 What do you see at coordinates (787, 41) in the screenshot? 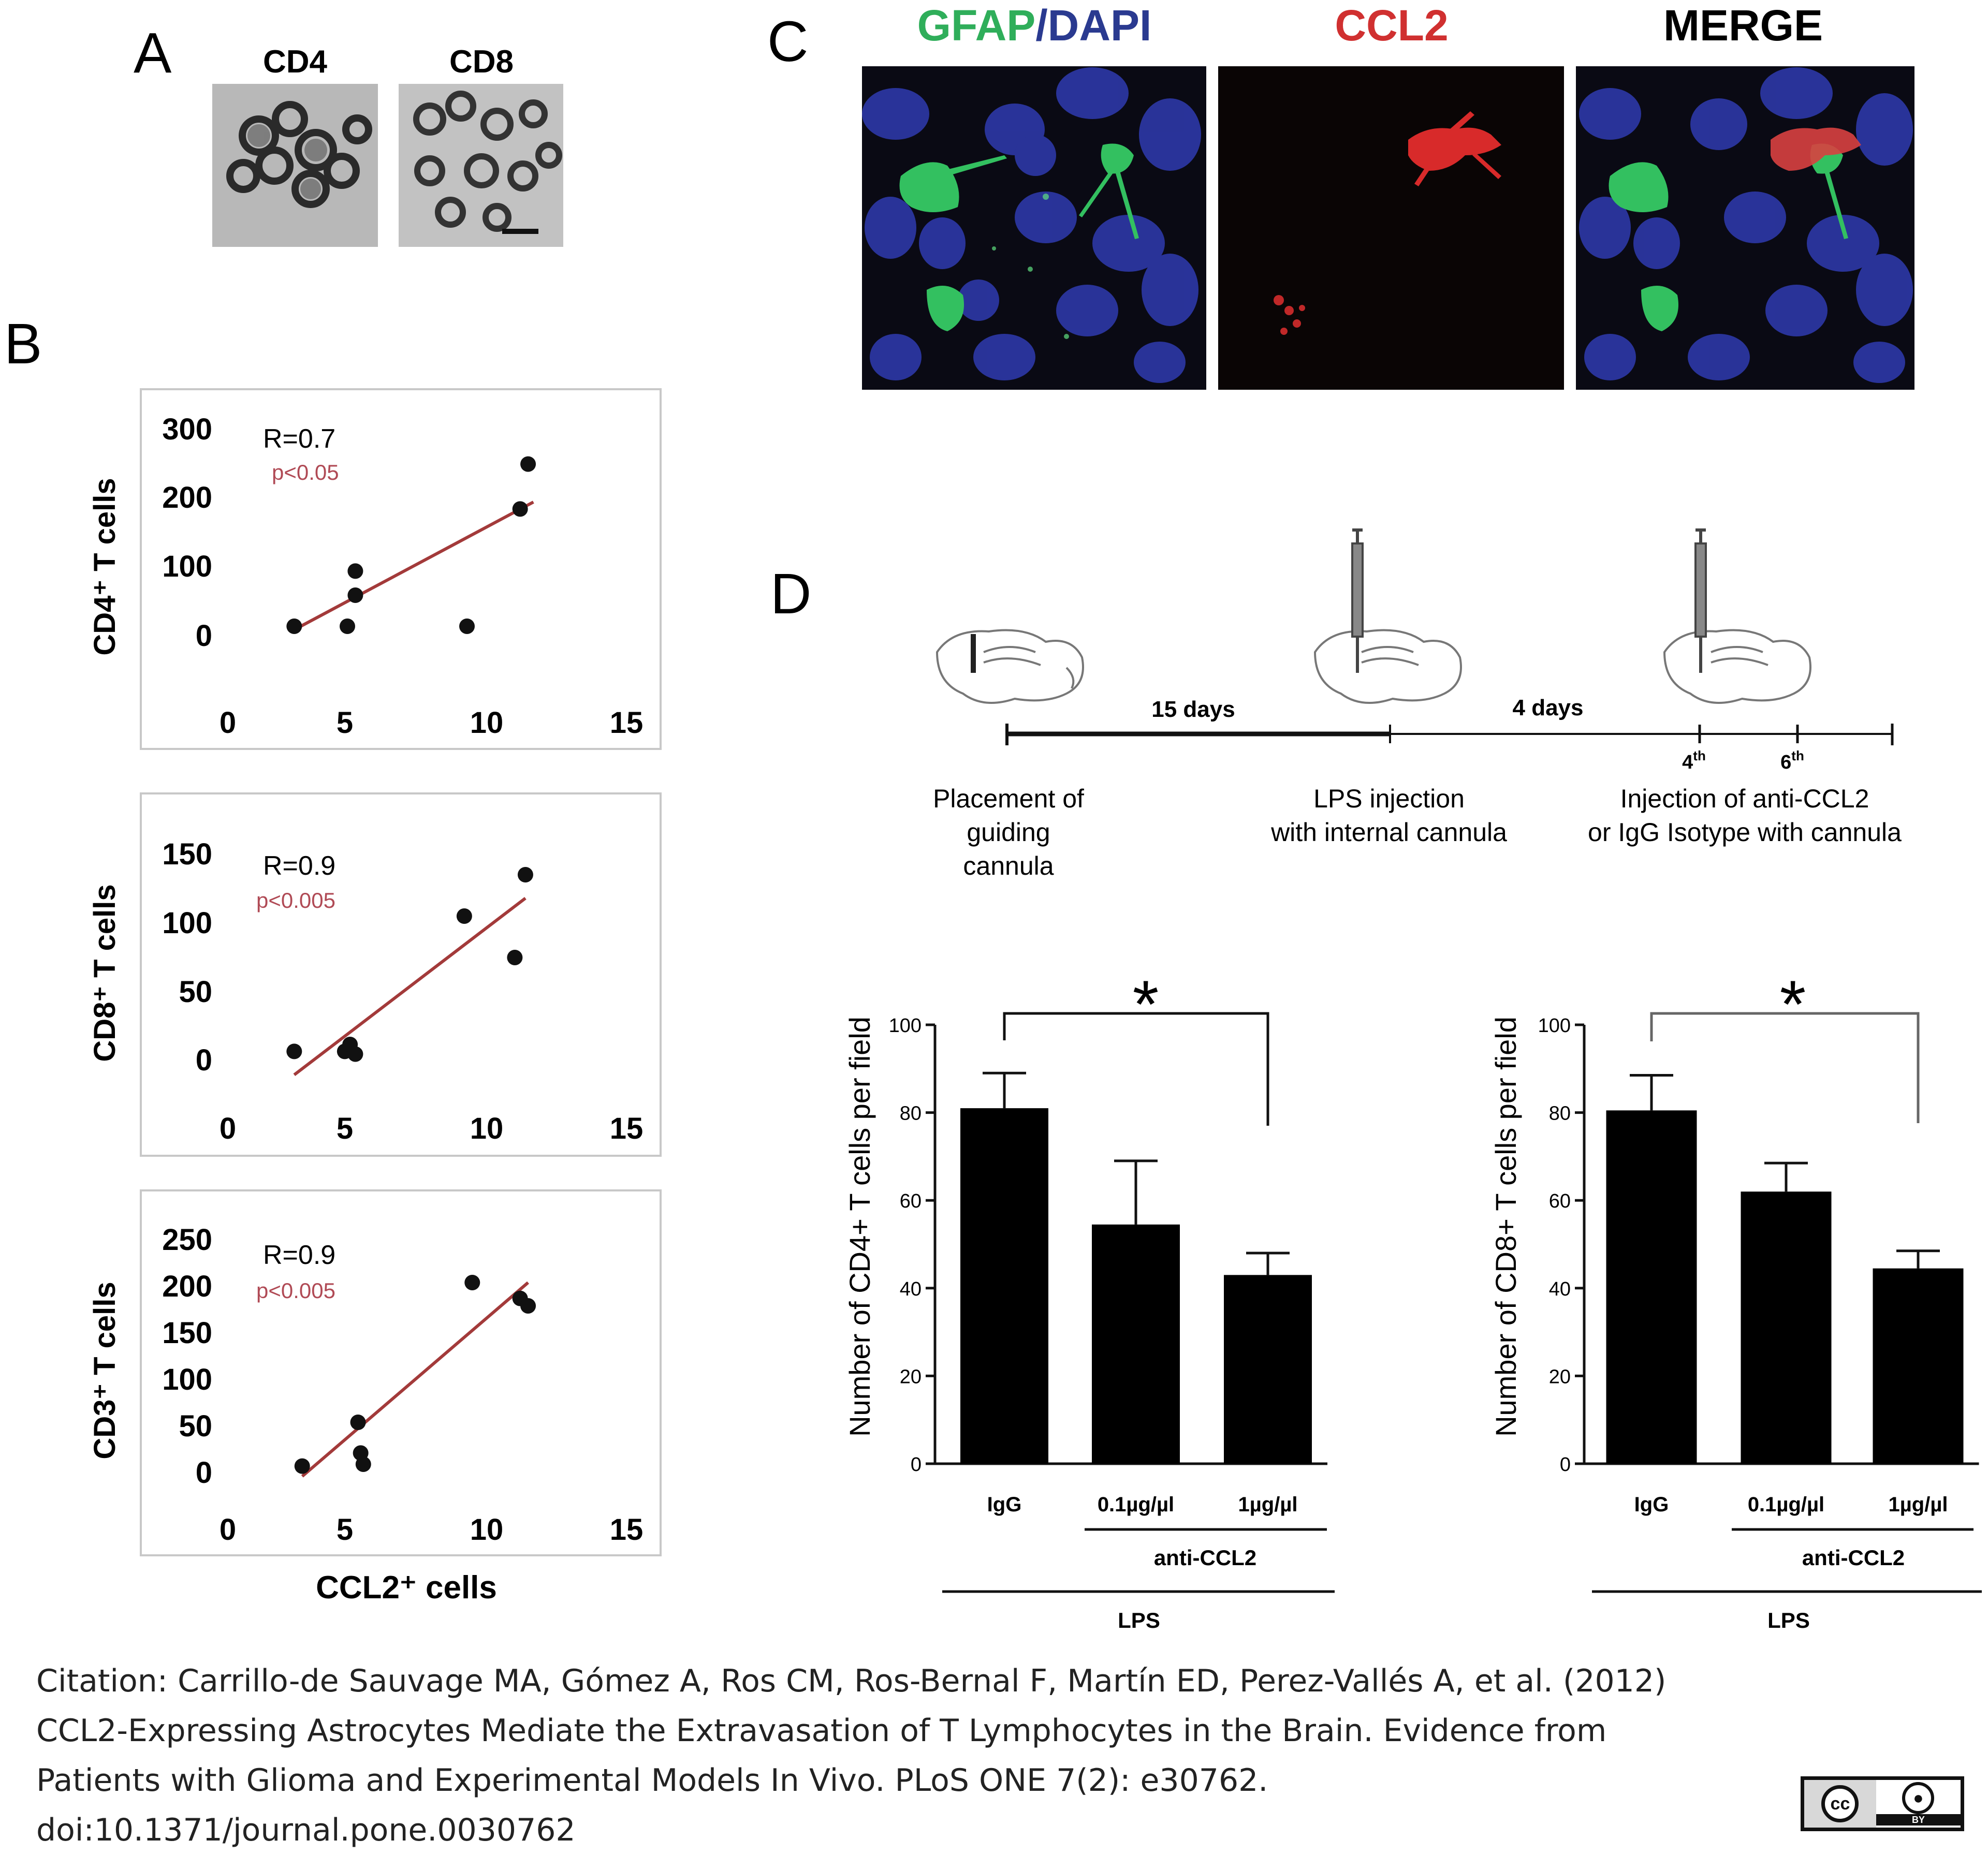
I see `panel-label-c: C` at bounding box center [787, 41].